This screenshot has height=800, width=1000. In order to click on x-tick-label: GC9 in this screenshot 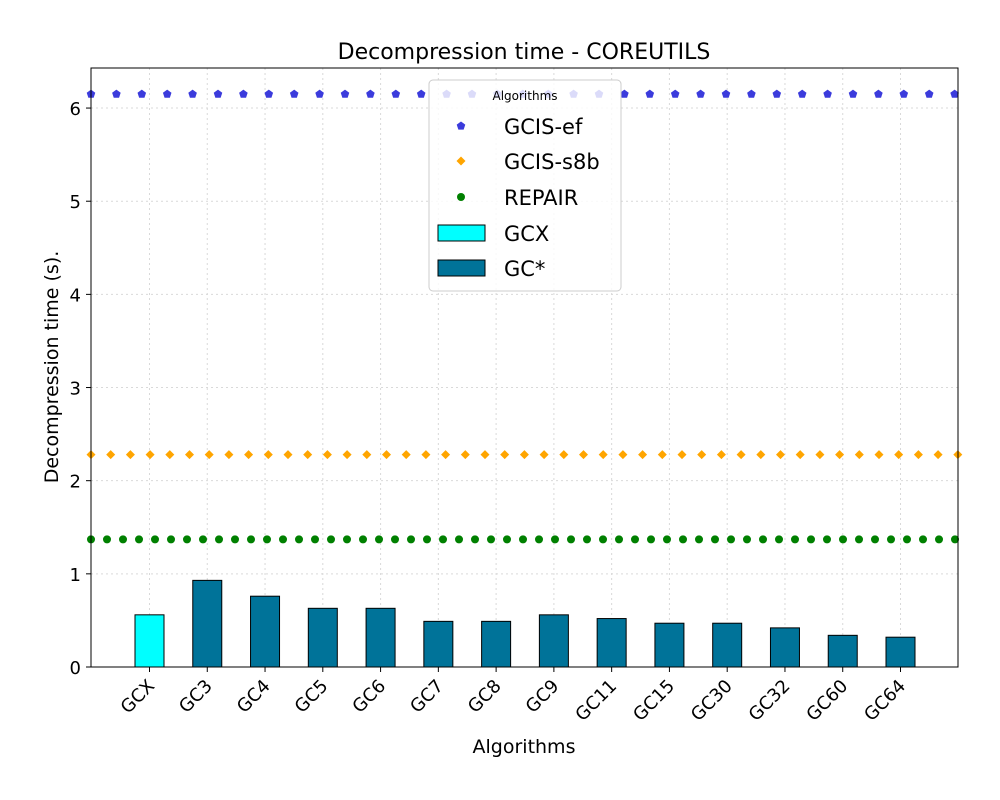, I will do `click(543, 697)`.